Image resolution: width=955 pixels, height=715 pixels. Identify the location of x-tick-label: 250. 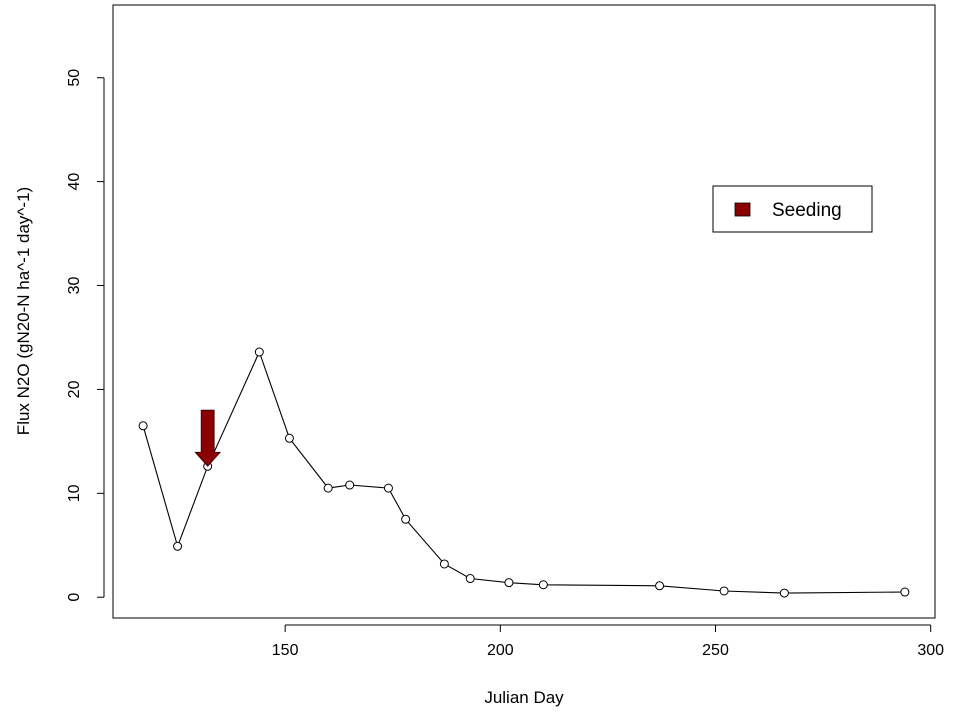
(715, 650).